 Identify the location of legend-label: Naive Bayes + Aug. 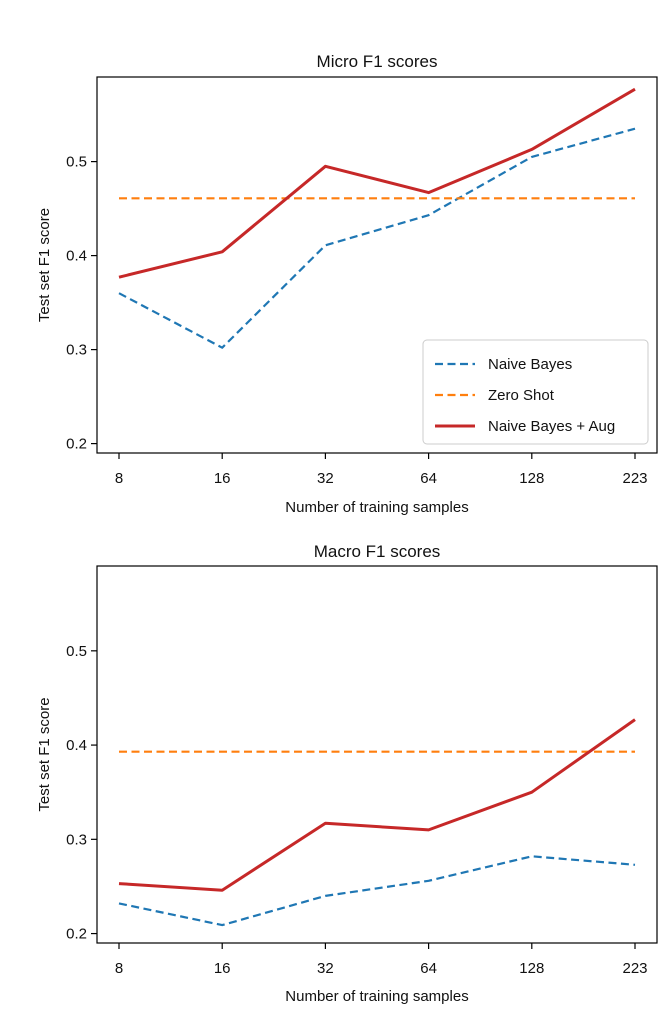
(551, 426).